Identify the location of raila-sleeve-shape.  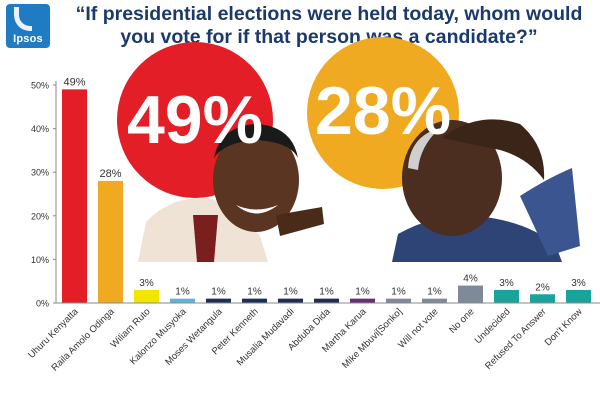
(550, 212).